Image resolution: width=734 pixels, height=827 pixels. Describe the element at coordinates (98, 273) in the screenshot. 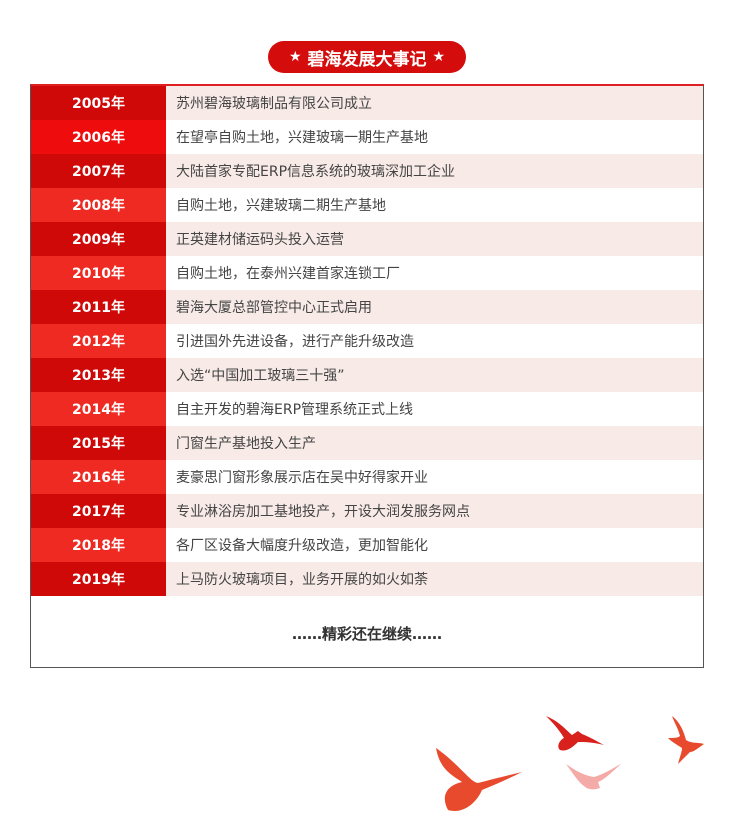

I see `year-cell: 2010年` at that location.